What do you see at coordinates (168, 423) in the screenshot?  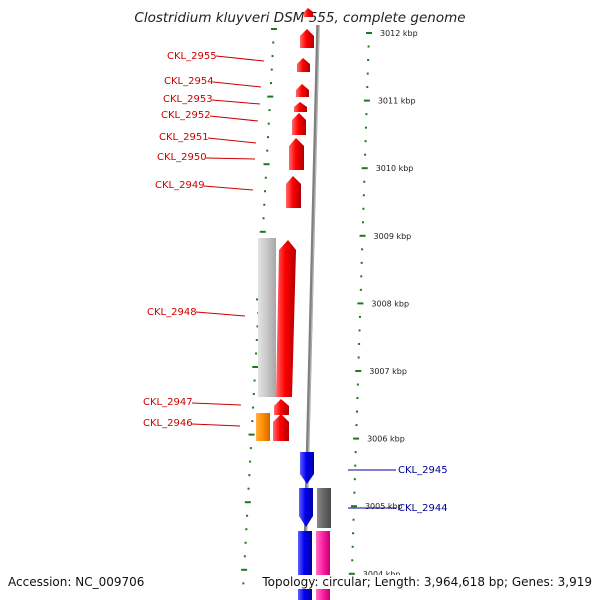 I see `label-ckl-2946: CKL_2946` at bounding box center [168, 423].